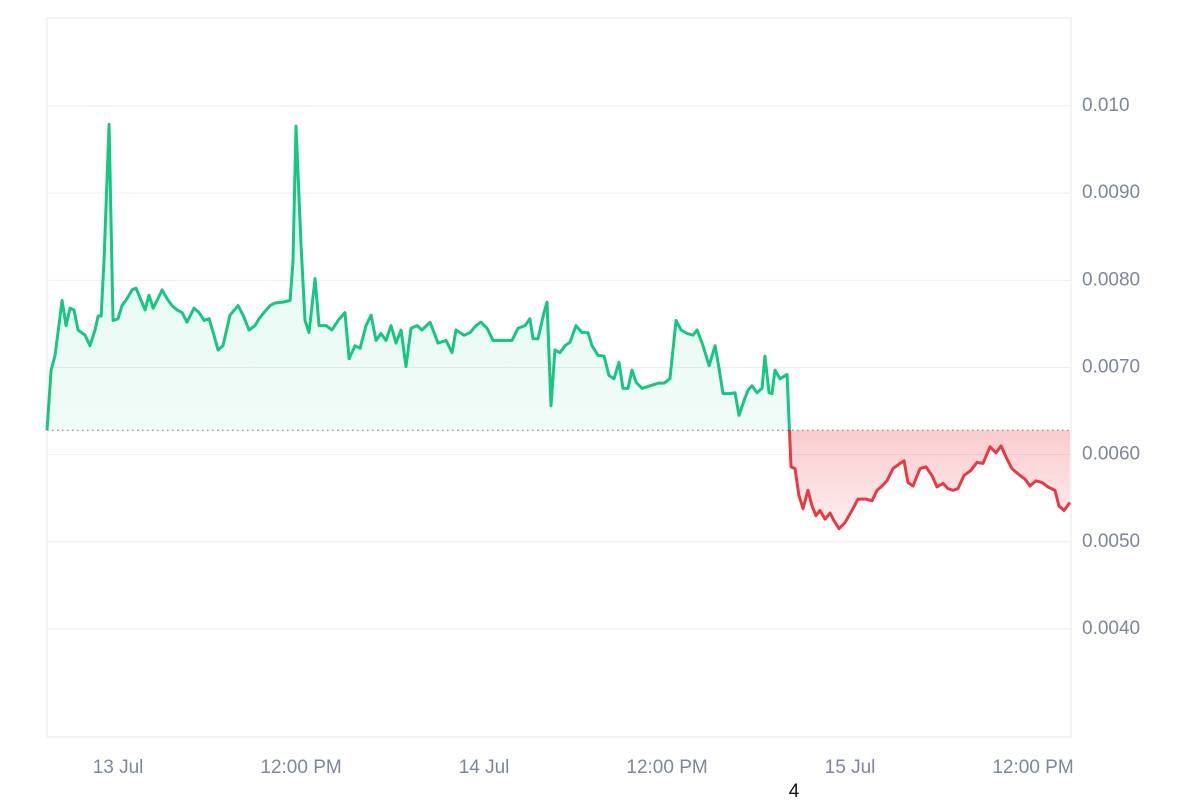  Describe the element at coordinates (1106, 105) in the screenshot. I see `y-tick-label: 0.010` at that location.